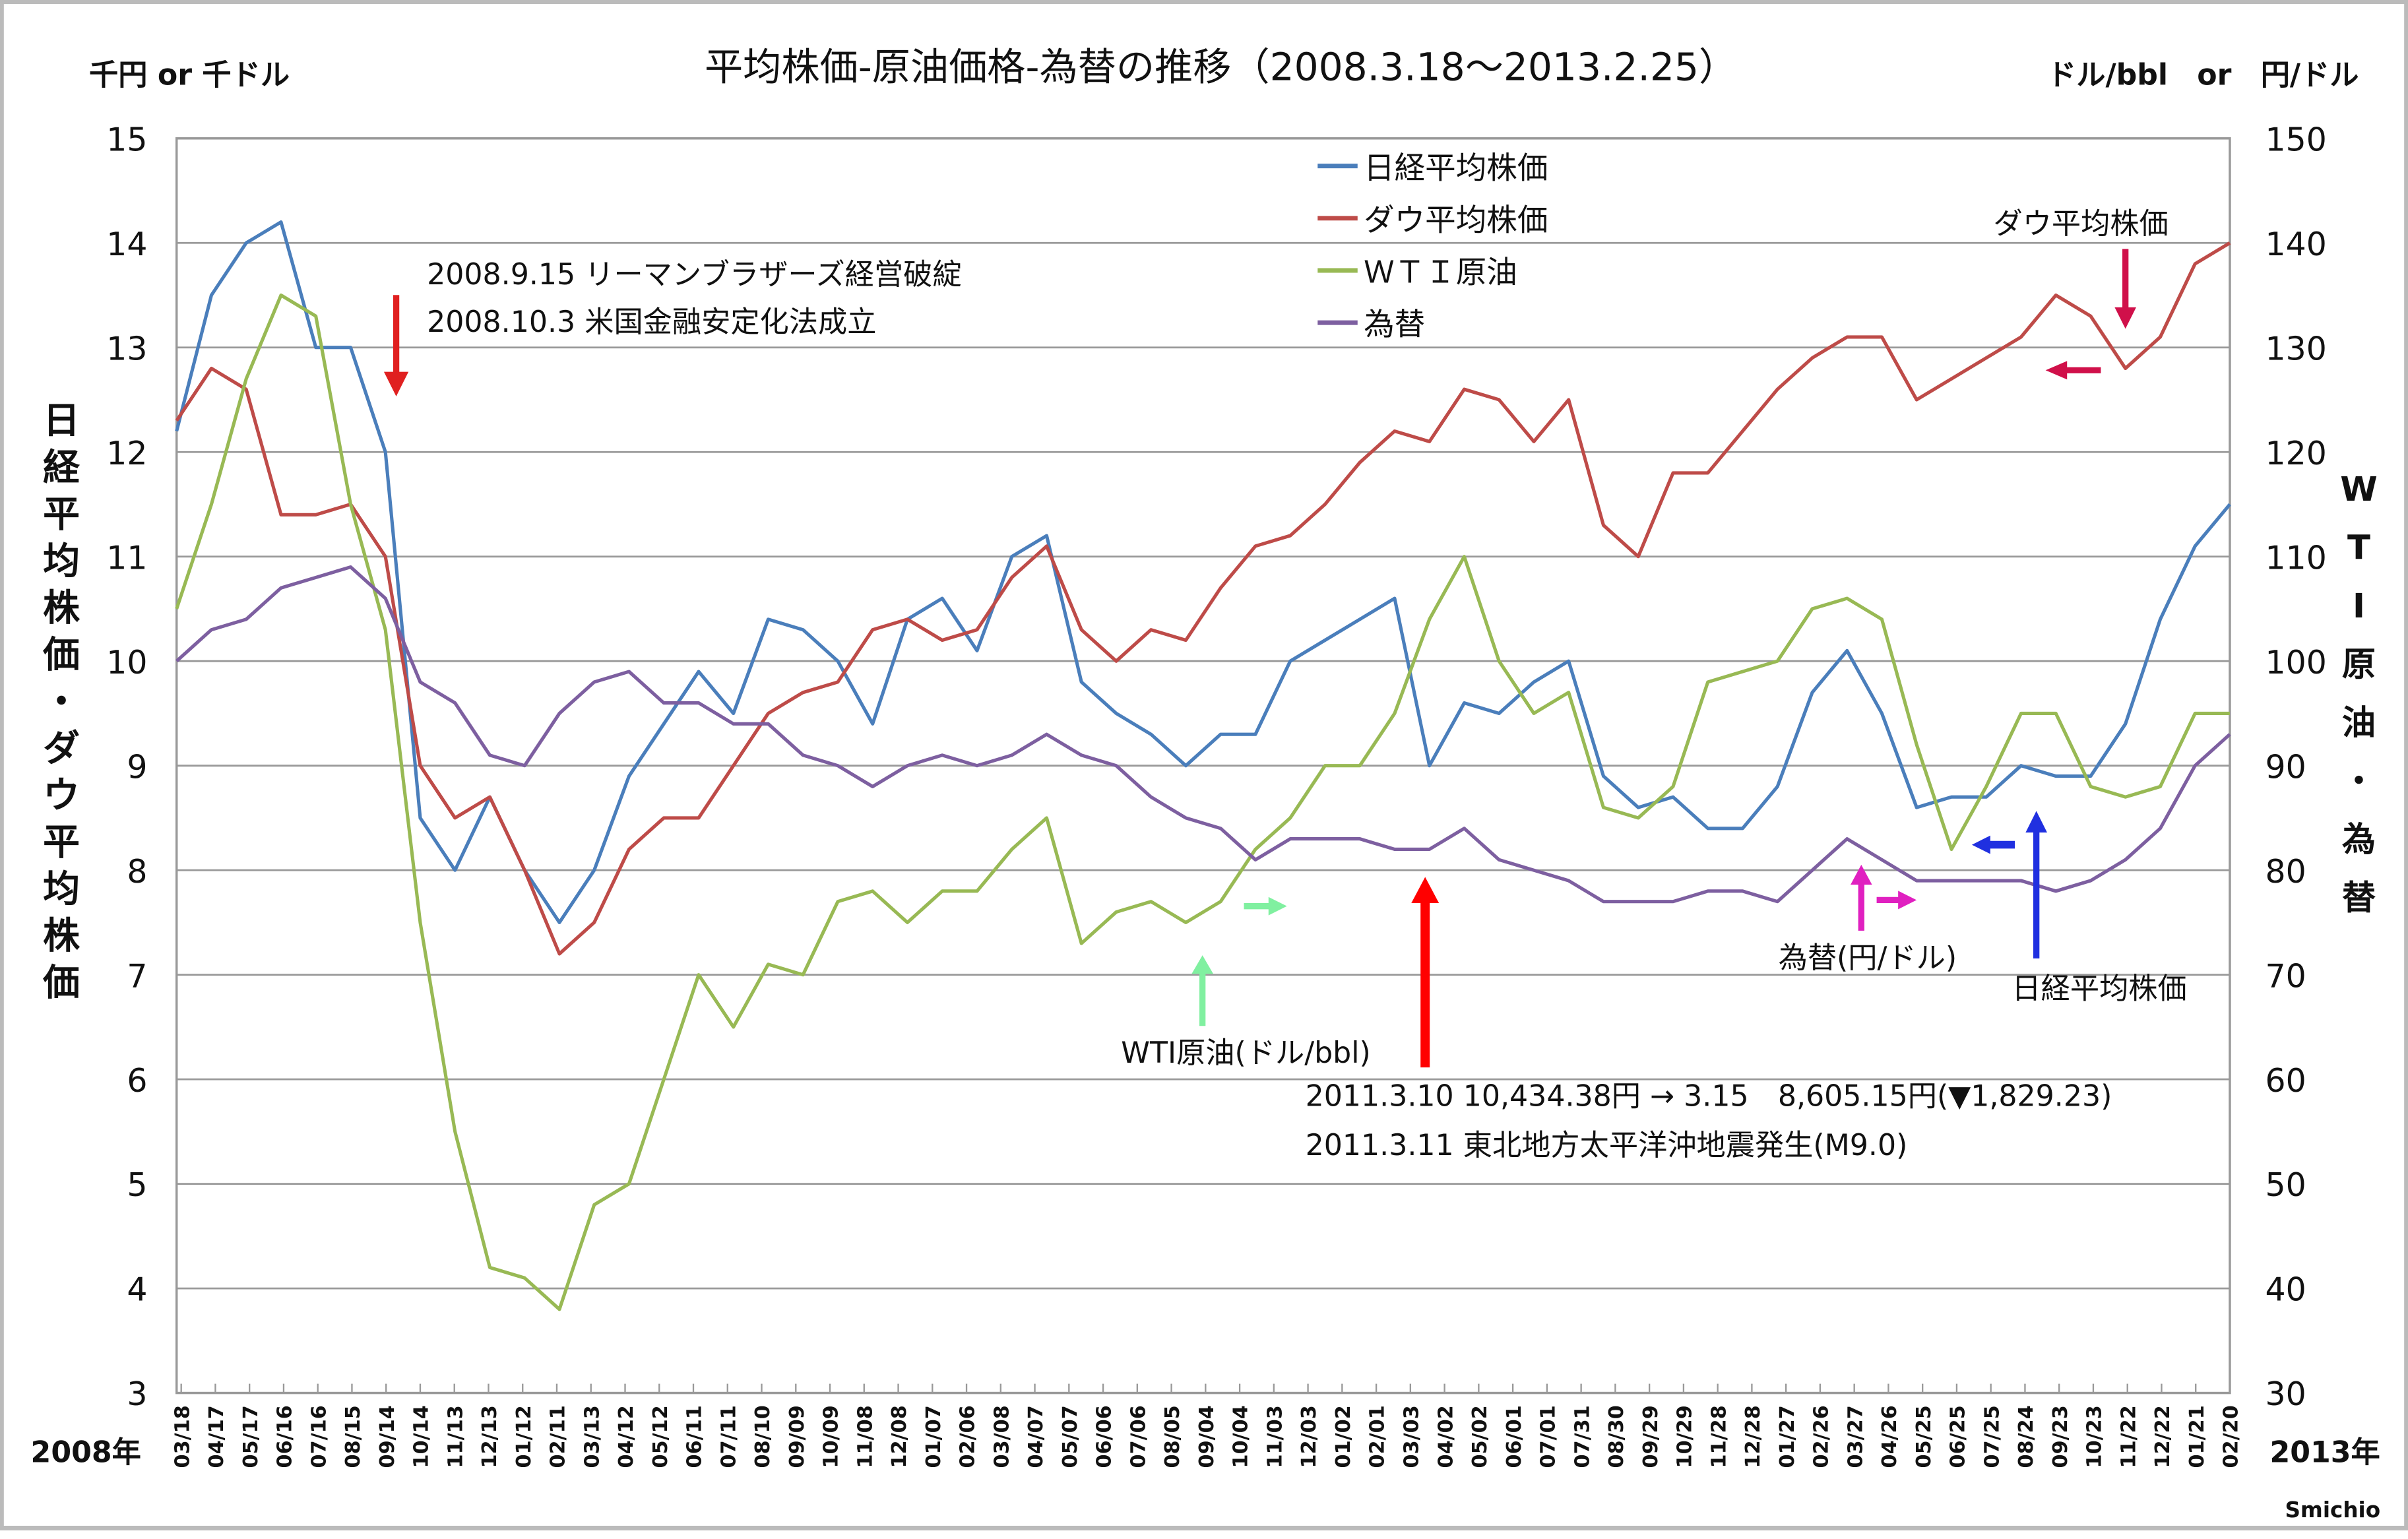 The image size is (2408, 1539). I want to click on x-tick-label: 12/03, so click(1309, 1437).